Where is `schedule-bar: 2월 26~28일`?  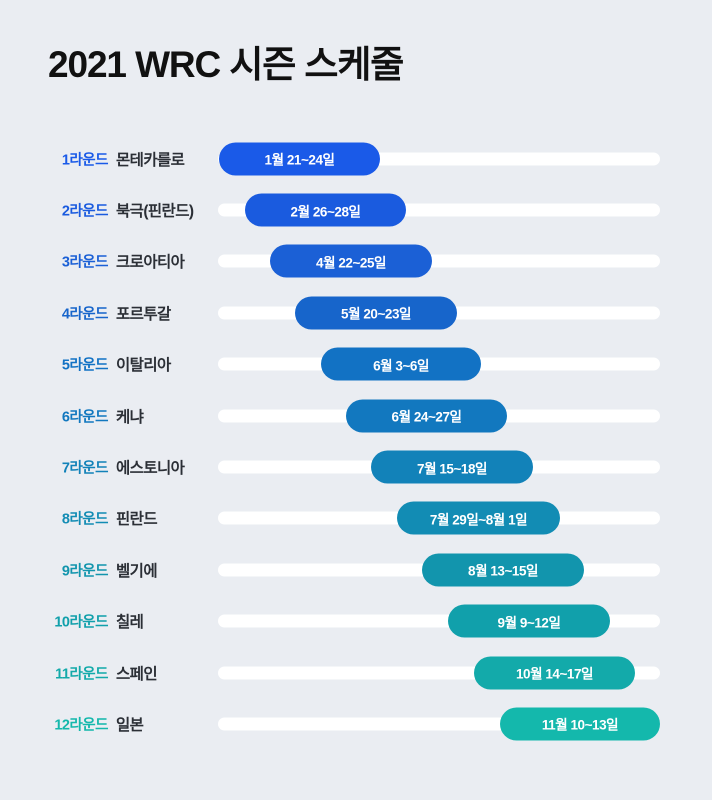 schedule-bar: 2월 26~28일 is located at coordinates (325, 210).